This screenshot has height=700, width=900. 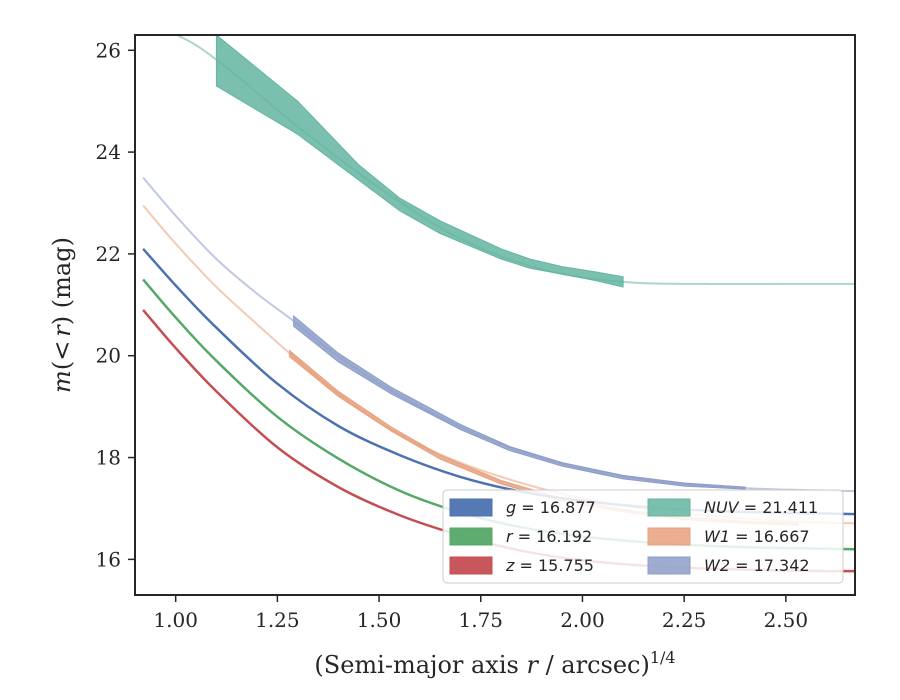 I want to click on y-tick-label: 22, so click(x=108, y=254).